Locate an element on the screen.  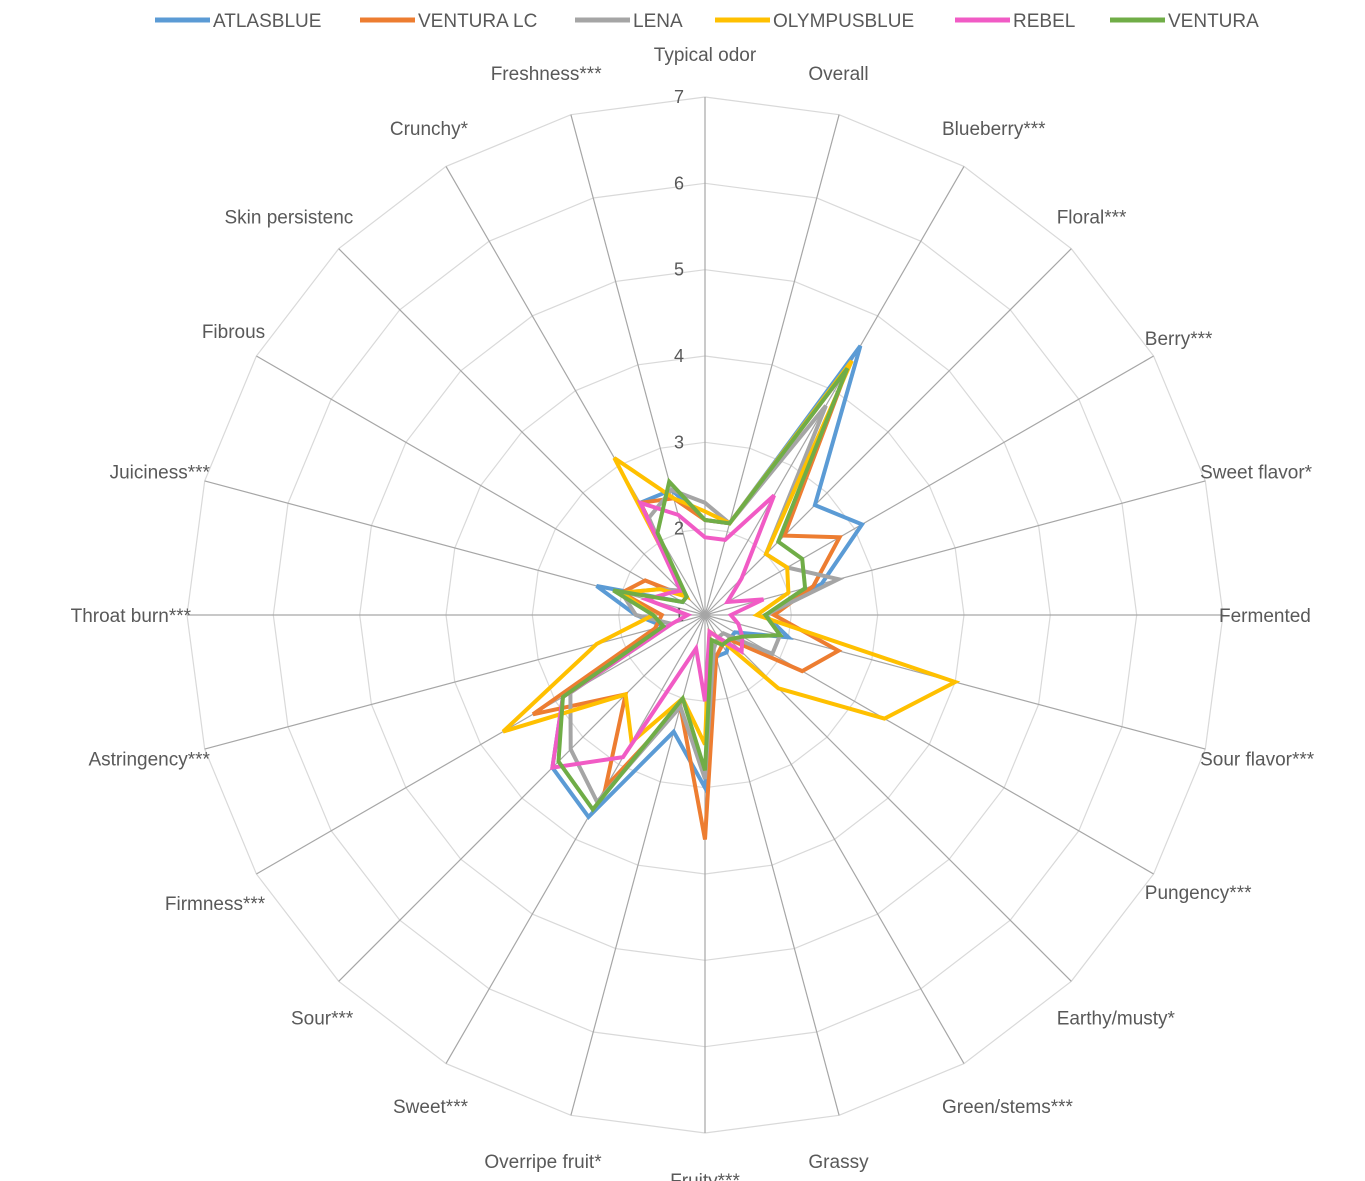
radial-tick-labels: 1 2 3 4 5 6 7 is located at coordinates (679, 356).